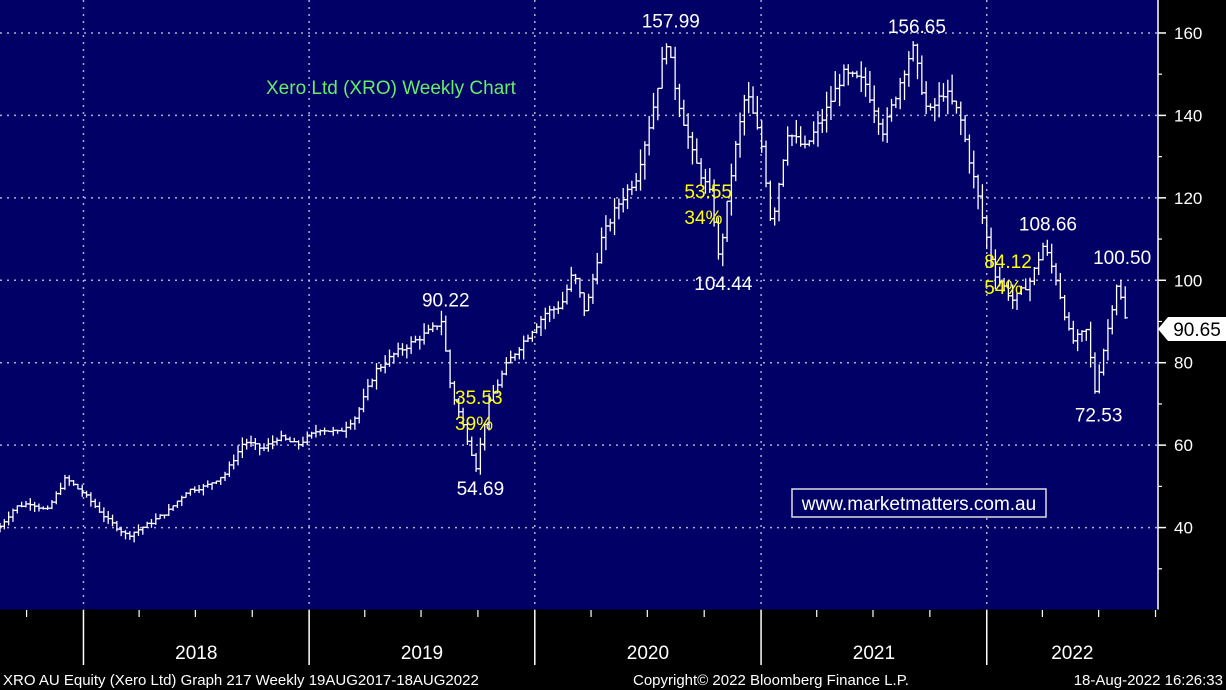 Image resolution: width=1226 pixels, height=690 pixels. Describe the element at coordinates (613, 637) in the screenshot. I see `x-axis: 2018 2019 2020 2021 2022` at that location.